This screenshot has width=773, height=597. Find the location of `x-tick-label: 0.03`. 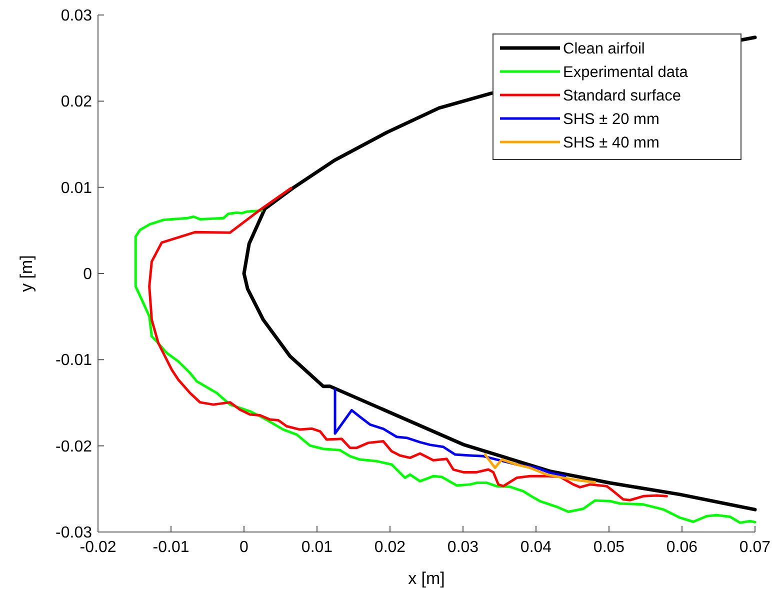

x-tick-label: 0.03 is located at coordinates (463, 547).